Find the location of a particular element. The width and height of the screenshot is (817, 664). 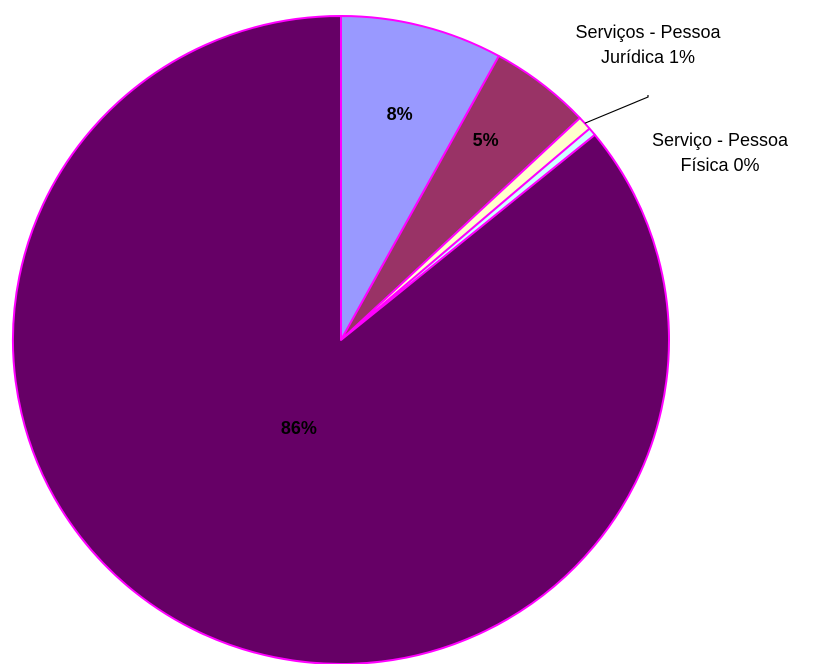

data-label-0: 8% is located at coordinates (400, 114).